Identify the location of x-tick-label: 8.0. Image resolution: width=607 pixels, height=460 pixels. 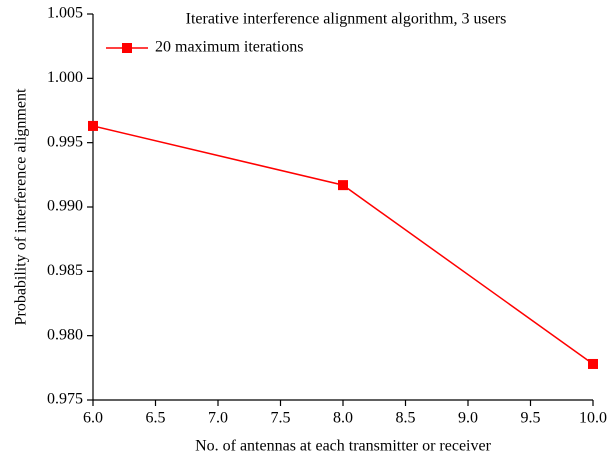
(343, 418).